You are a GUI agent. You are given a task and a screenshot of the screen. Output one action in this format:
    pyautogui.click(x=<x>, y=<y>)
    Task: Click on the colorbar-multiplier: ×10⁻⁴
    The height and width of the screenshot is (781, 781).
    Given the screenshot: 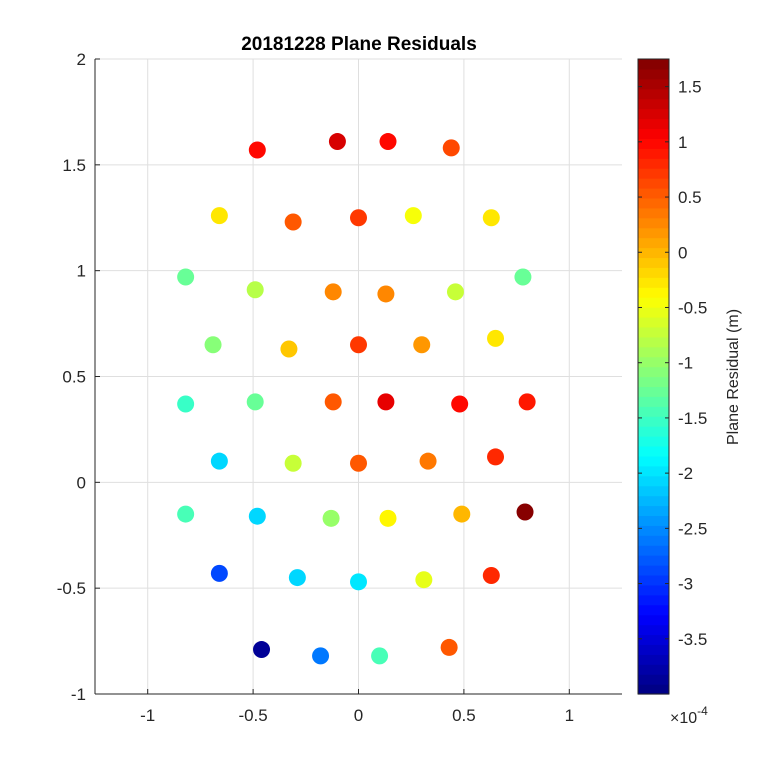 What is the action you would take?
    pyautogui.click(x=689, y=715)
    